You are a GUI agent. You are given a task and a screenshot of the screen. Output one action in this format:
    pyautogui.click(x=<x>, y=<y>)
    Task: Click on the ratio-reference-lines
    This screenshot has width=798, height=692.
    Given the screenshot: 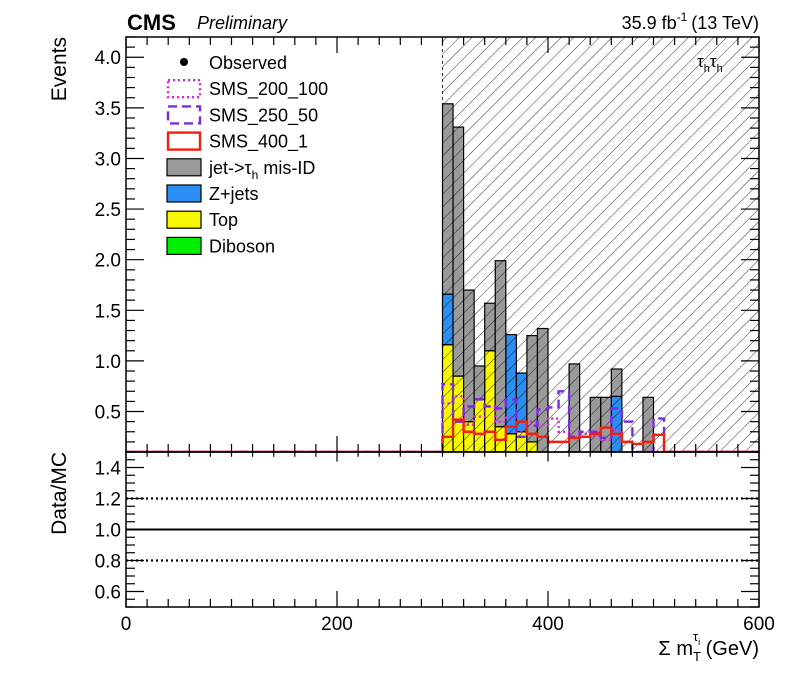 What is the action you would take?
    pyautogui.click(x=442, y=529)
    